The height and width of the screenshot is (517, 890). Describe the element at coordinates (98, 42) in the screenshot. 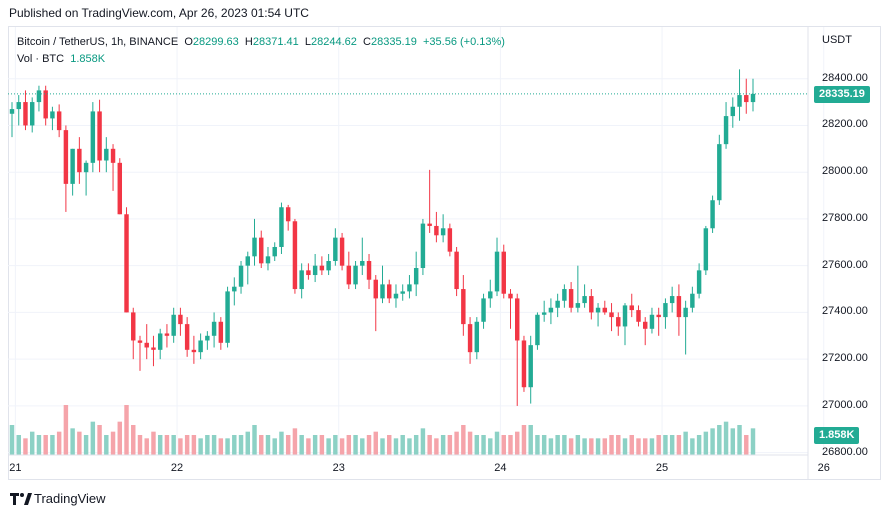

I see `symbol-label: Bitcoin / TetherUS, 1h, BINANCE` at that location.